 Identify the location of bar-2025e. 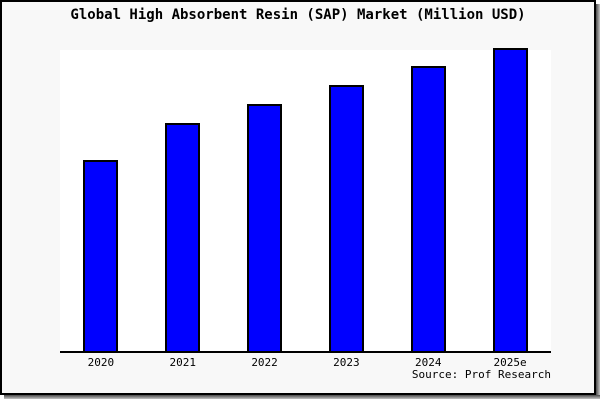
(510, 199).